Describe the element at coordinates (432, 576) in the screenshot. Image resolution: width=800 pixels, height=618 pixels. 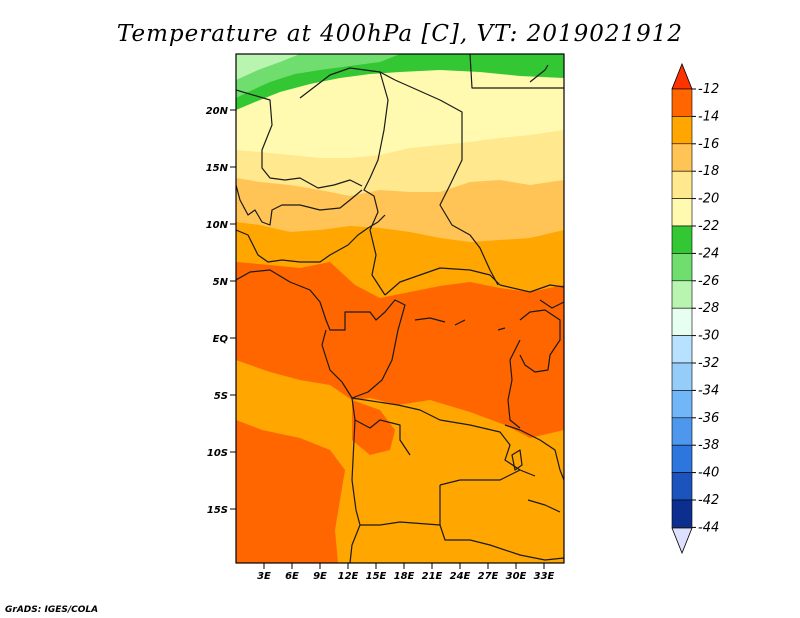
I see `lon-label: 21E` at that location.